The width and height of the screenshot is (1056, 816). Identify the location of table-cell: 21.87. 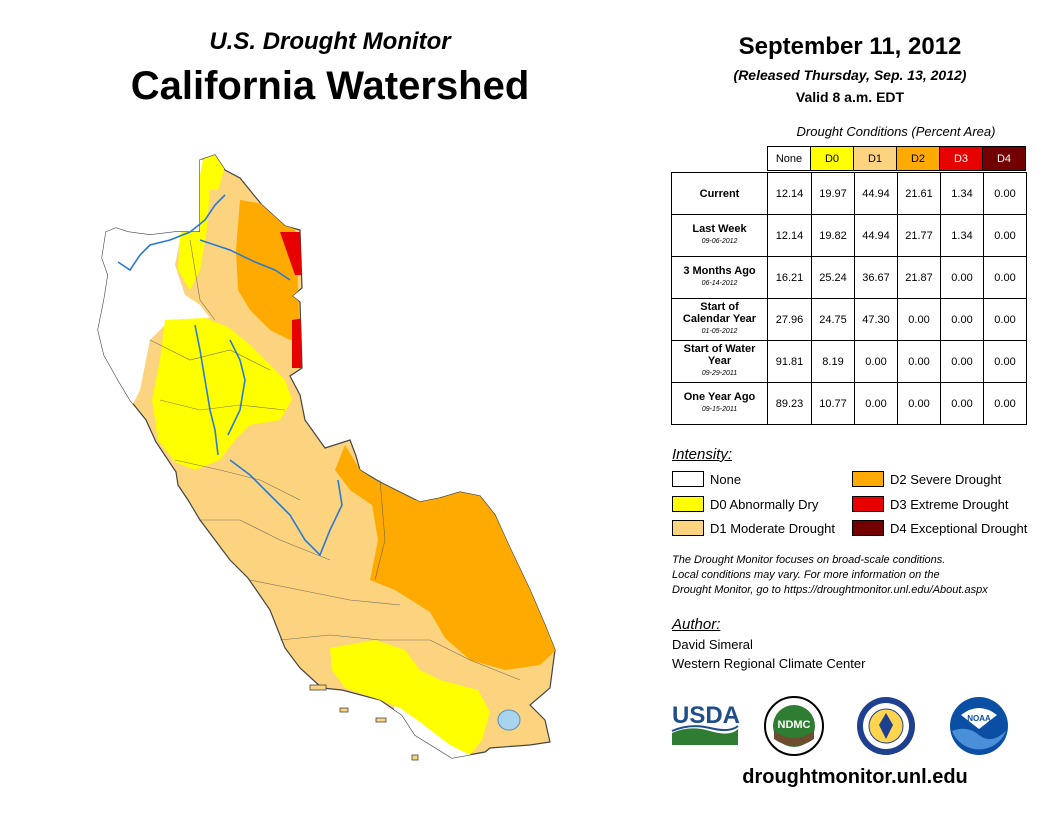
(919, 277).